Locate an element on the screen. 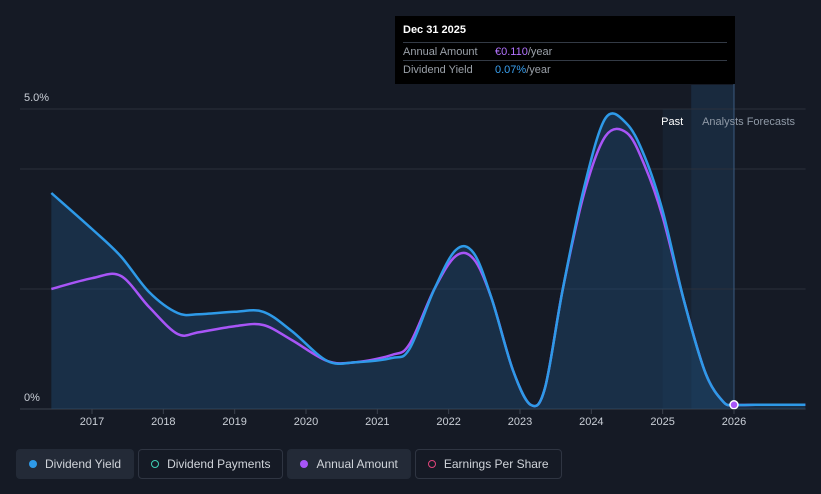 Image resolution: width=821 pixels, height=494 pixels. legend-annual-amount-dot is located at coordinates (304, 464).